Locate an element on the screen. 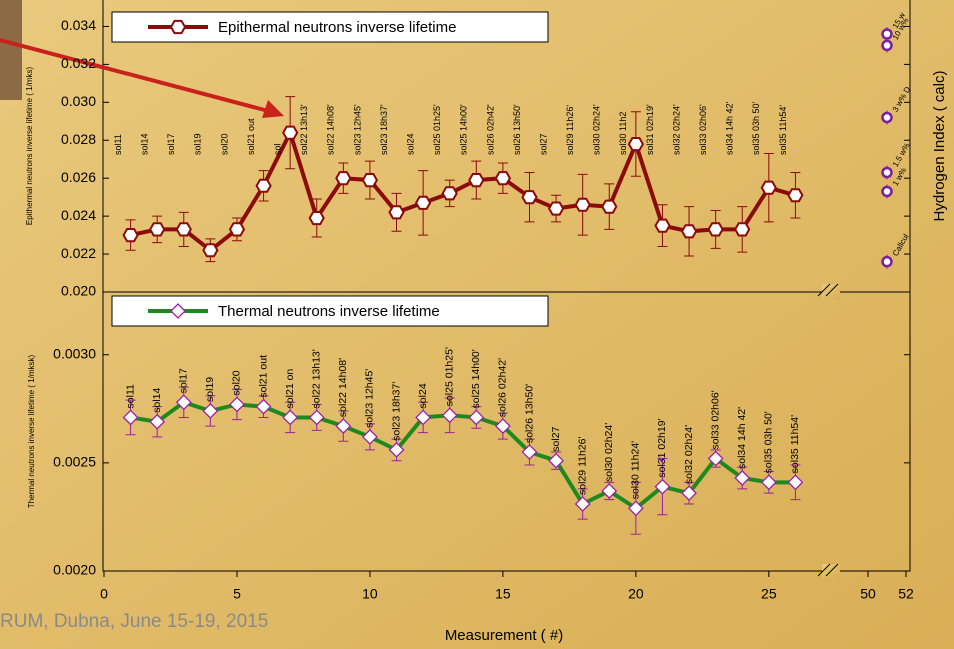 The width and height of the screenshot is (954, 649). legend-label: Thermal neutrons inverse lifetime is located at coordinates (329, 311).